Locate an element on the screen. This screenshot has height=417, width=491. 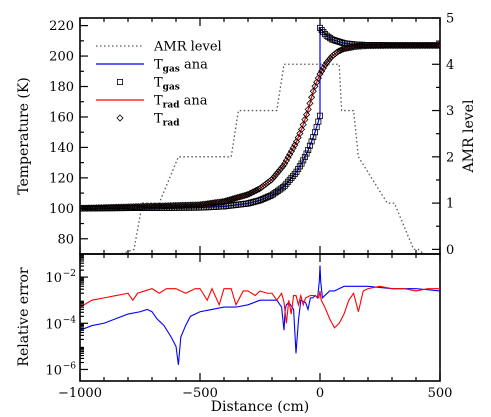
y2-tick-label: 2 is located at coordinates (450, 157).